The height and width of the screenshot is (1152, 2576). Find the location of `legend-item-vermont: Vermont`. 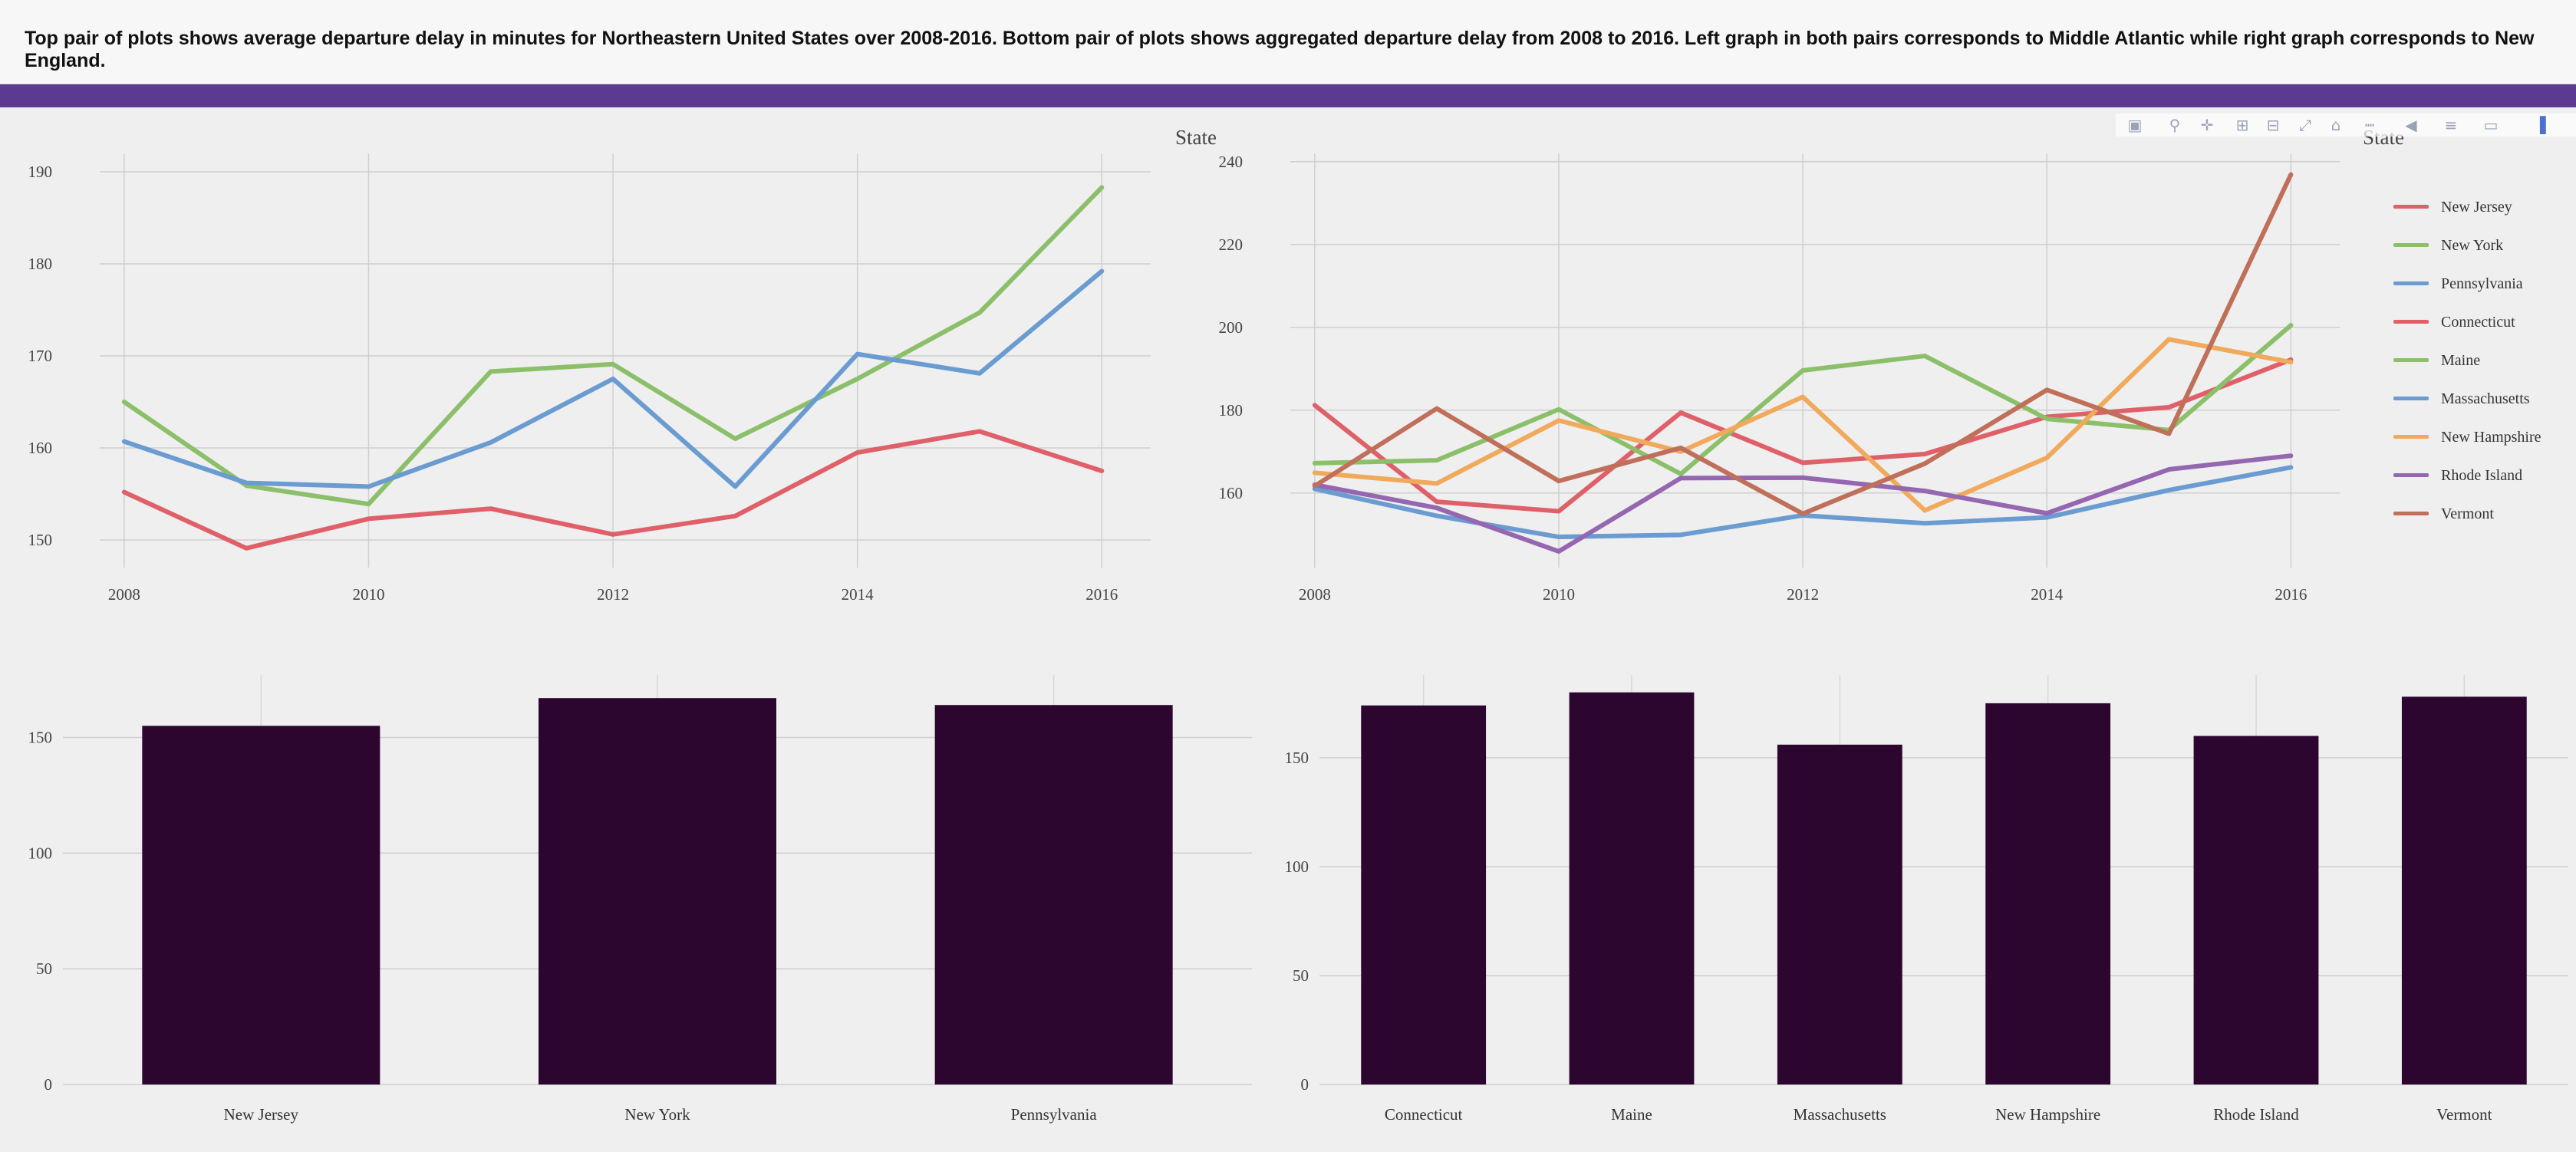

legend-item-vermont: Vermont is located at coordinates (2484, 521).